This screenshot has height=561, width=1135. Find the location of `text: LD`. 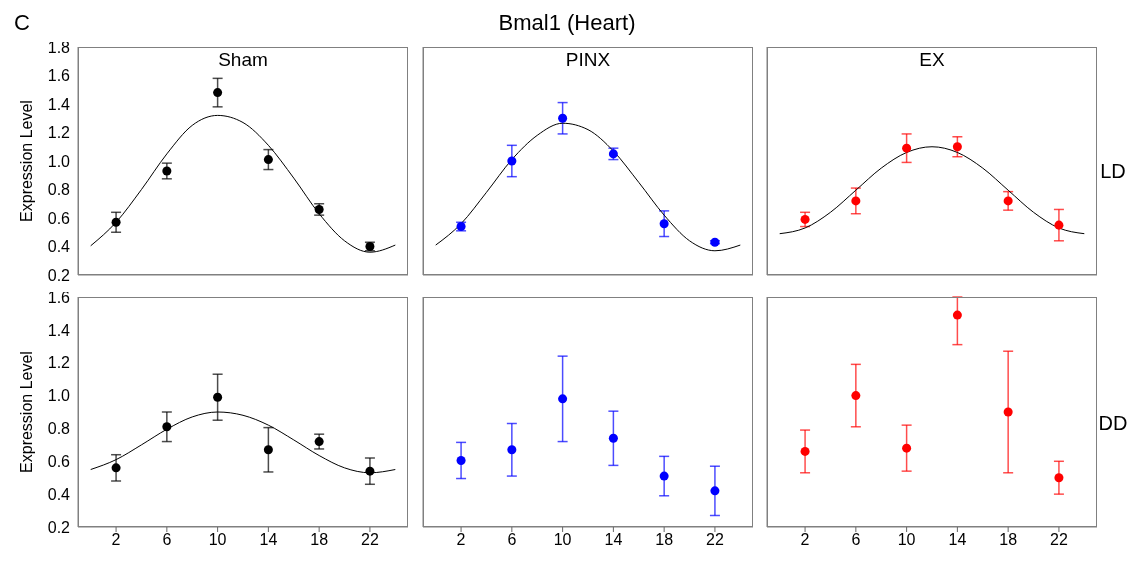

text: LD is located at coordinates (1113, 171).